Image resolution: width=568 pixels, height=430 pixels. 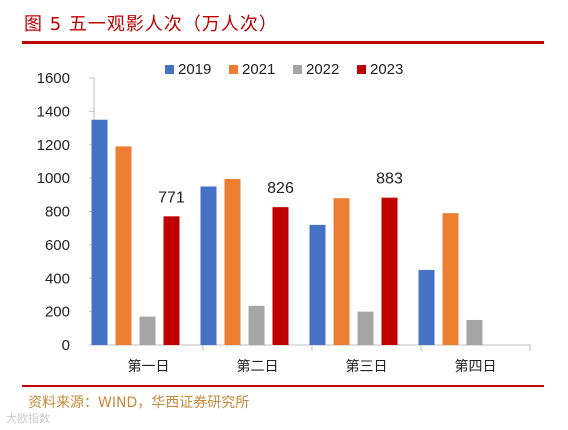 What do you see at coordinates (297, 69) in the screenshot?
I see `legend-swatch-2022` at bounding box center [297, 69].